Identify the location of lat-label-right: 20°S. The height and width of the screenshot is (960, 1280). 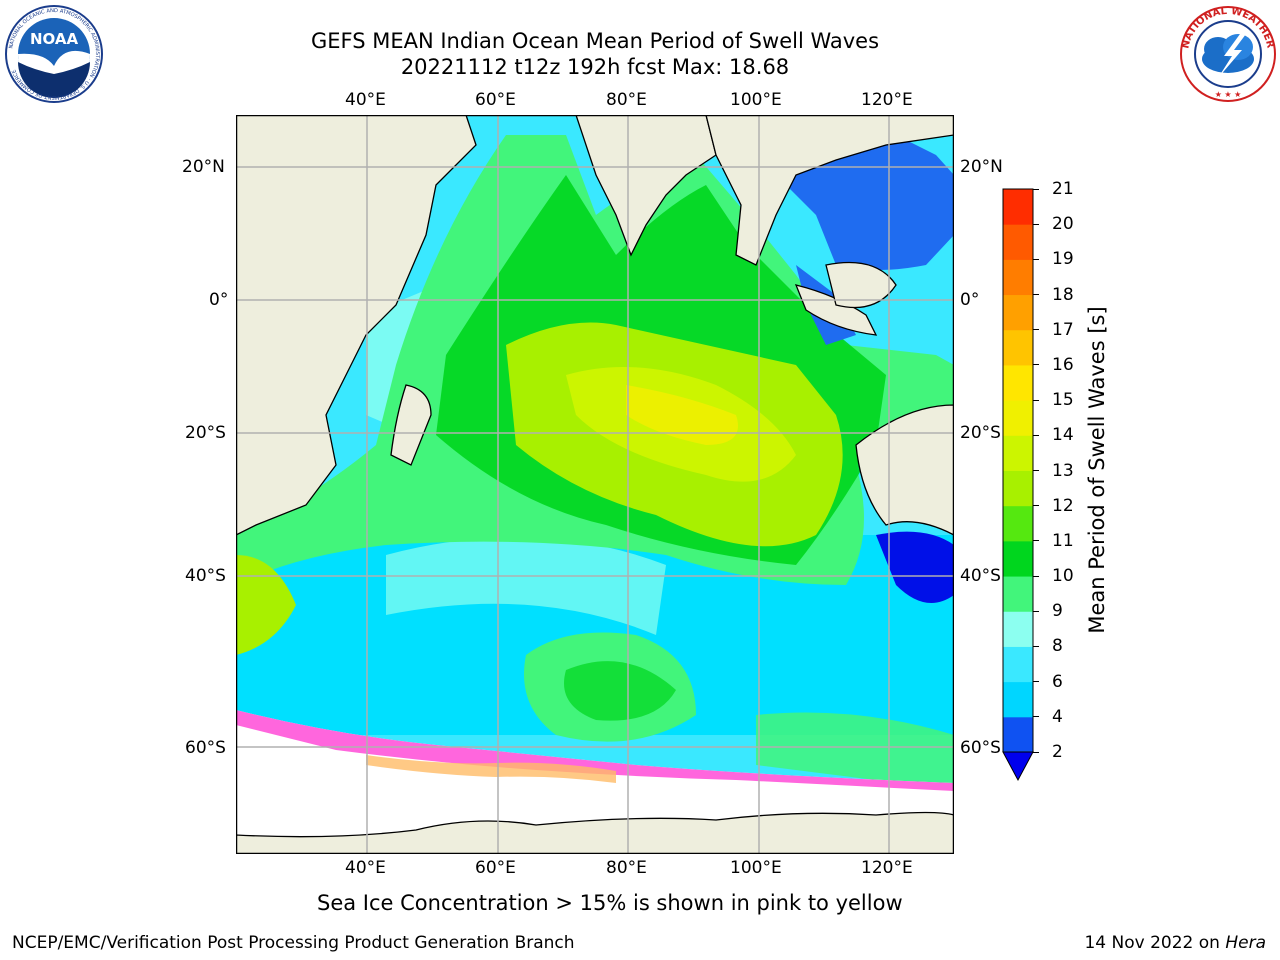
(980, 433).